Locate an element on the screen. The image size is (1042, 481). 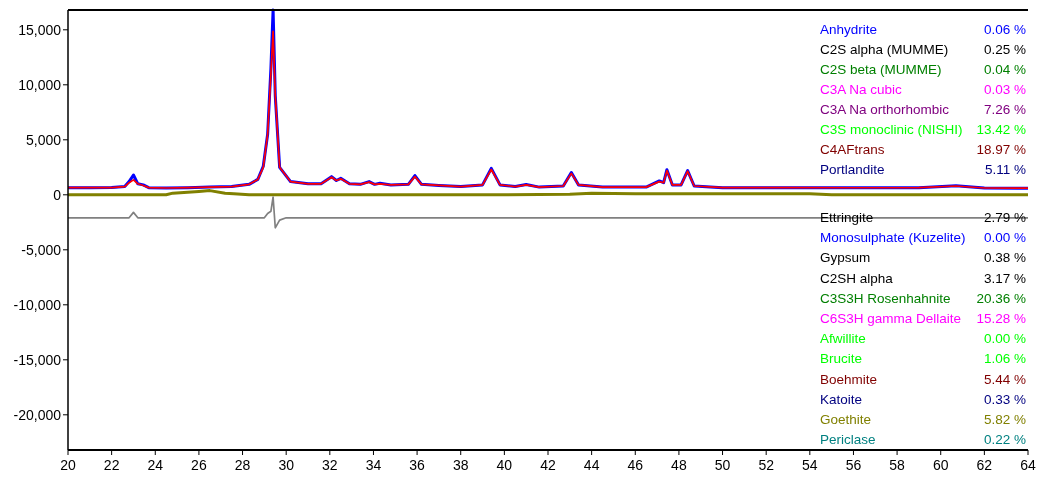
x-tick-label: 22 is located at coordinates (111, 465).